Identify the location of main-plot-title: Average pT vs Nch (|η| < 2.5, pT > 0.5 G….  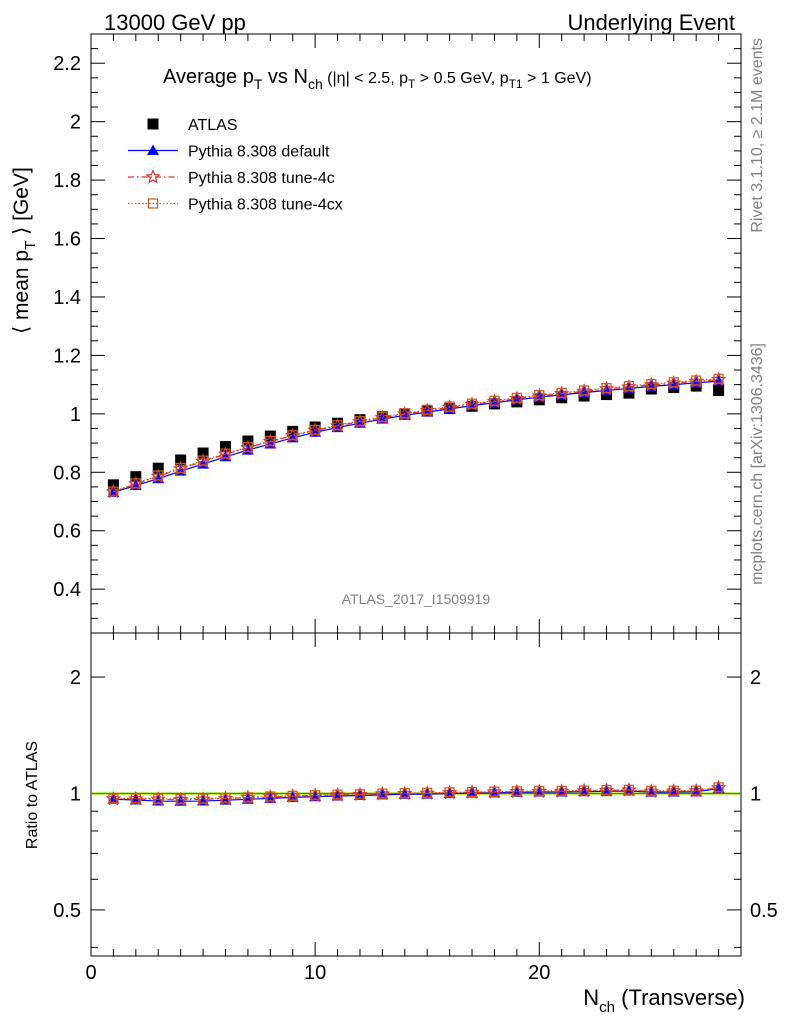
(377, 79).